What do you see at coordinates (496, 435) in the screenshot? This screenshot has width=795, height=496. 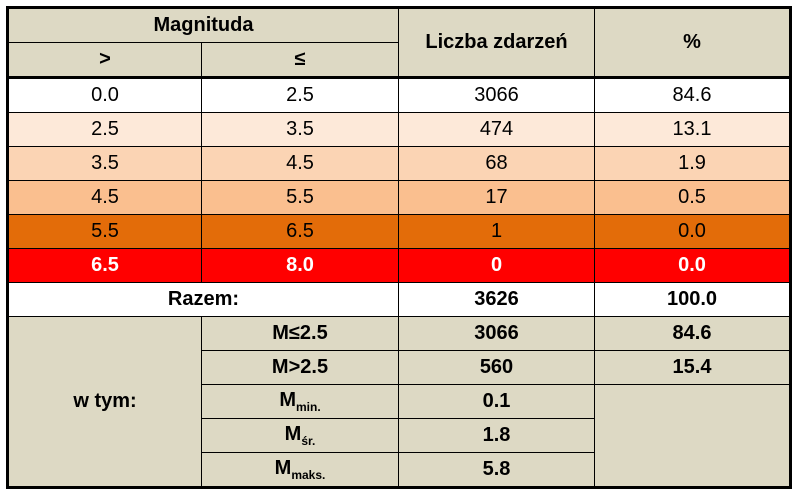 I see `stat-value: 1.8` at bounding box center [496, 435].